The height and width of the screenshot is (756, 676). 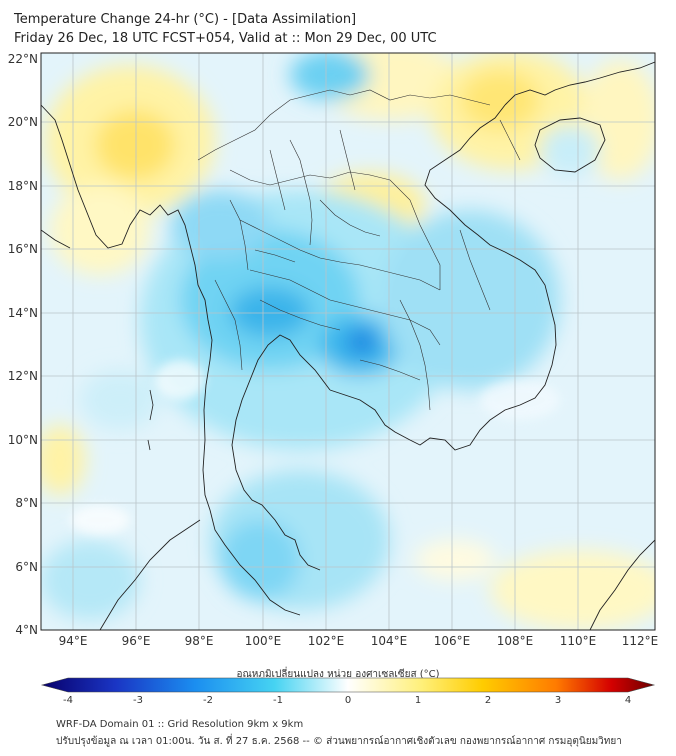 I want to click on lon-label: 110°E, so click(x=578, y=641).